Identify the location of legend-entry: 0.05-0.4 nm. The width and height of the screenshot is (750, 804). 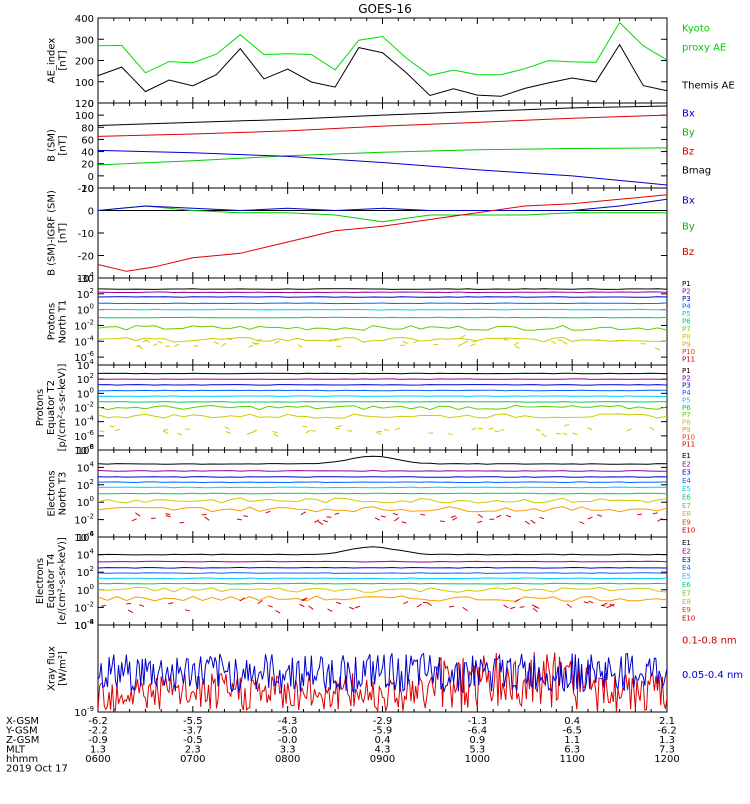
(712, 675).